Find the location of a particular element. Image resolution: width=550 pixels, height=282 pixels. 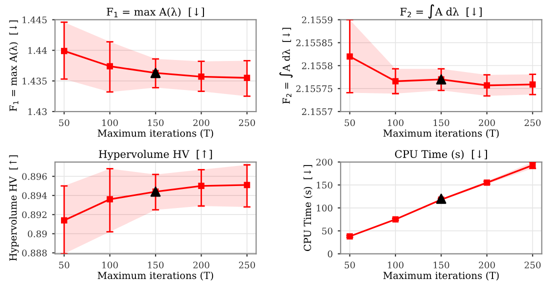

y-tick-label: 0.896 is located at coordinates (34, 176).